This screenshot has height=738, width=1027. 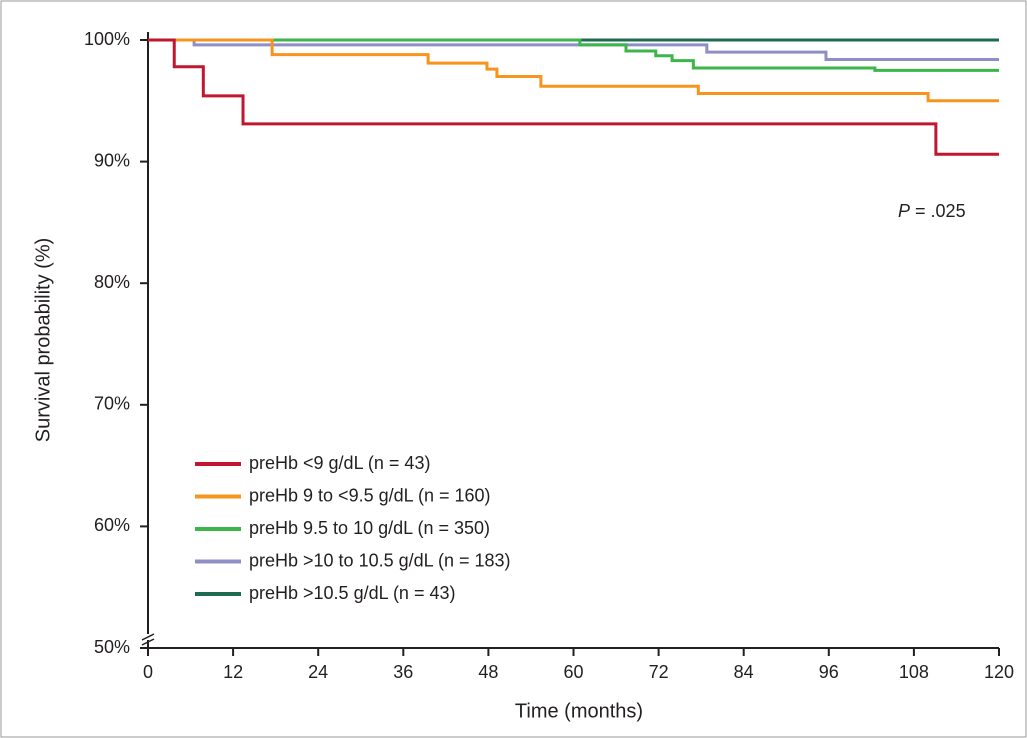 I want to click on x-tick-label: 0, so click(x=148, y=672).